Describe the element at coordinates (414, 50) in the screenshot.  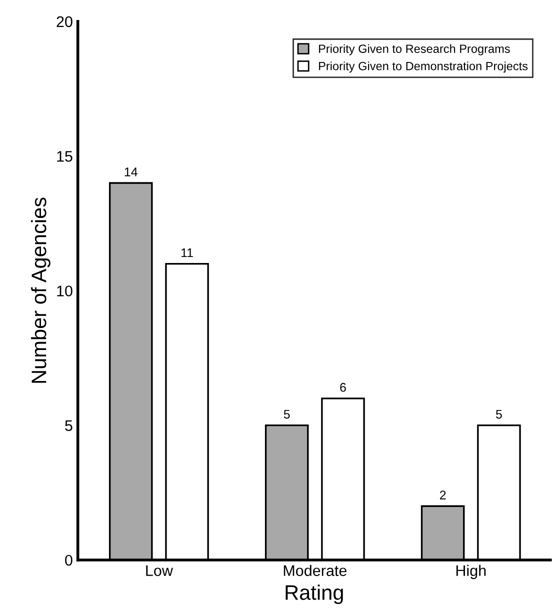
I see `legend-label: Priority Given to Research Programs` at that location.